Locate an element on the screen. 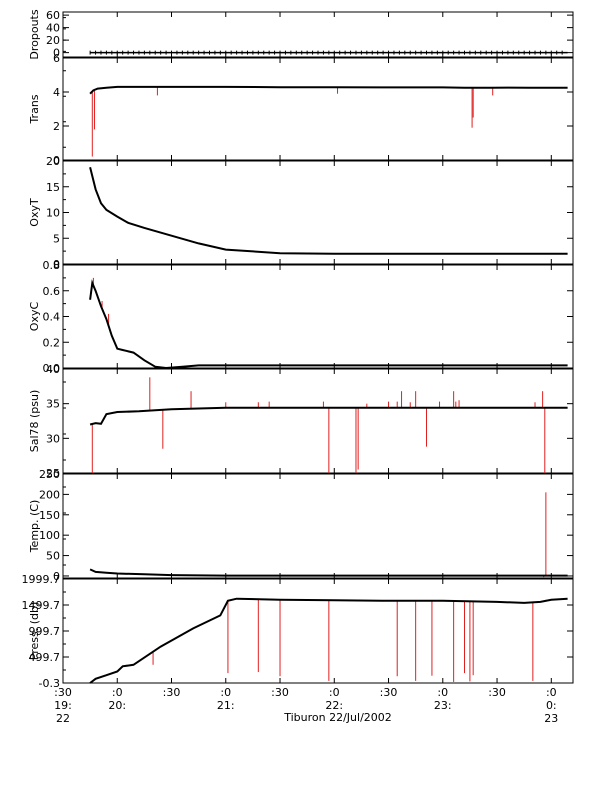  y-tick-label: 60 is located at coordinates (53, 15).